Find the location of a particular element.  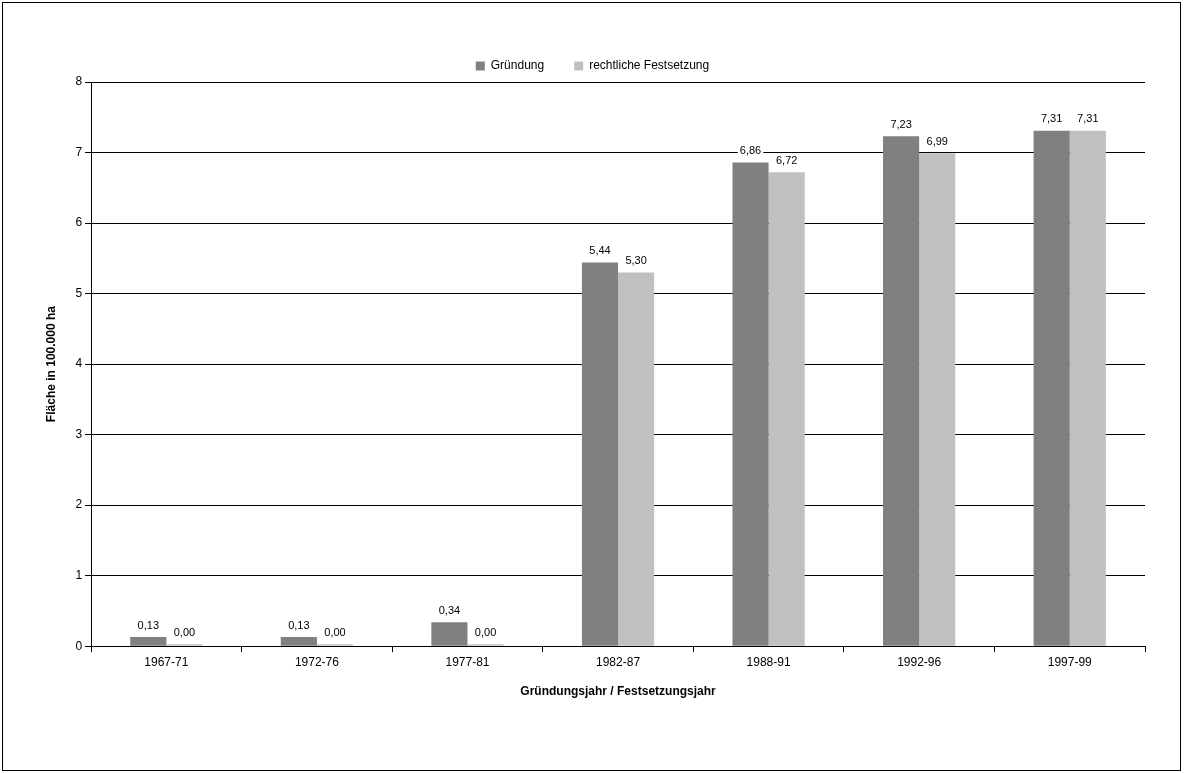

x-tick-label: 1997-99 is located at coordinates (1070, 661).